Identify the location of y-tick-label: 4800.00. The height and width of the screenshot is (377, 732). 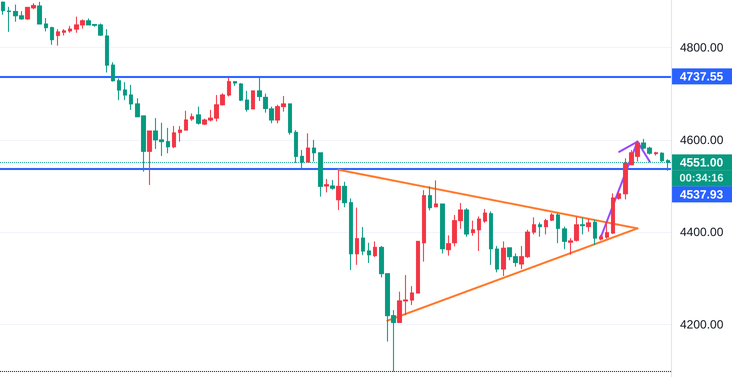
(702, 47).